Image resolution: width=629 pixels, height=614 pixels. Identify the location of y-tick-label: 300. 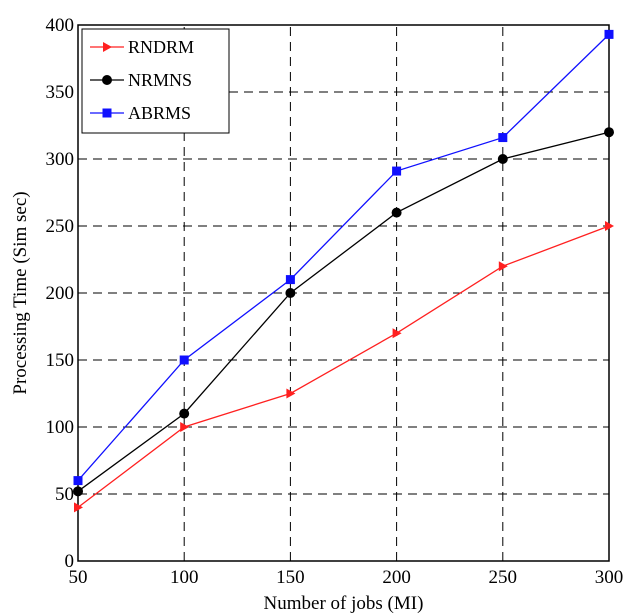
(60, 159).